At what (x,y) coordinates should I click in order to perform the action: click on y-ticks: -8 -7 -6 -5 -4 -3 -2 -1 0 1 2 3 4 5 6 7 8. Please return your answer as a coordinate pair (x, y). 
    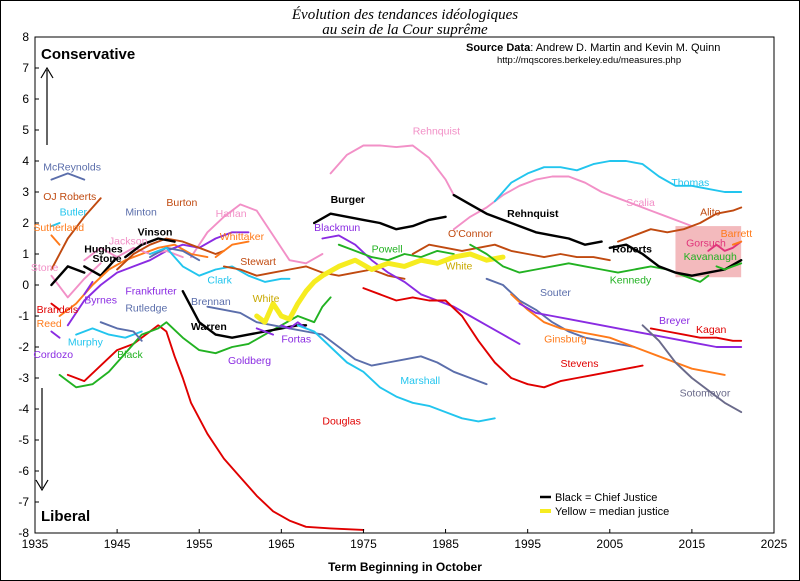
    Looking at the image, I should click on (28, 285).